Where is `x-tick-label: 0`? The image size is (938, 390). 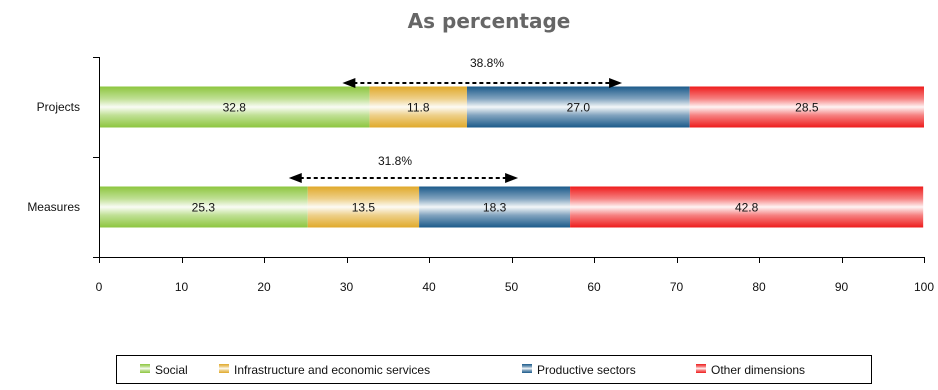 x-tick-label: 0 is located at coordinates (99, 287).